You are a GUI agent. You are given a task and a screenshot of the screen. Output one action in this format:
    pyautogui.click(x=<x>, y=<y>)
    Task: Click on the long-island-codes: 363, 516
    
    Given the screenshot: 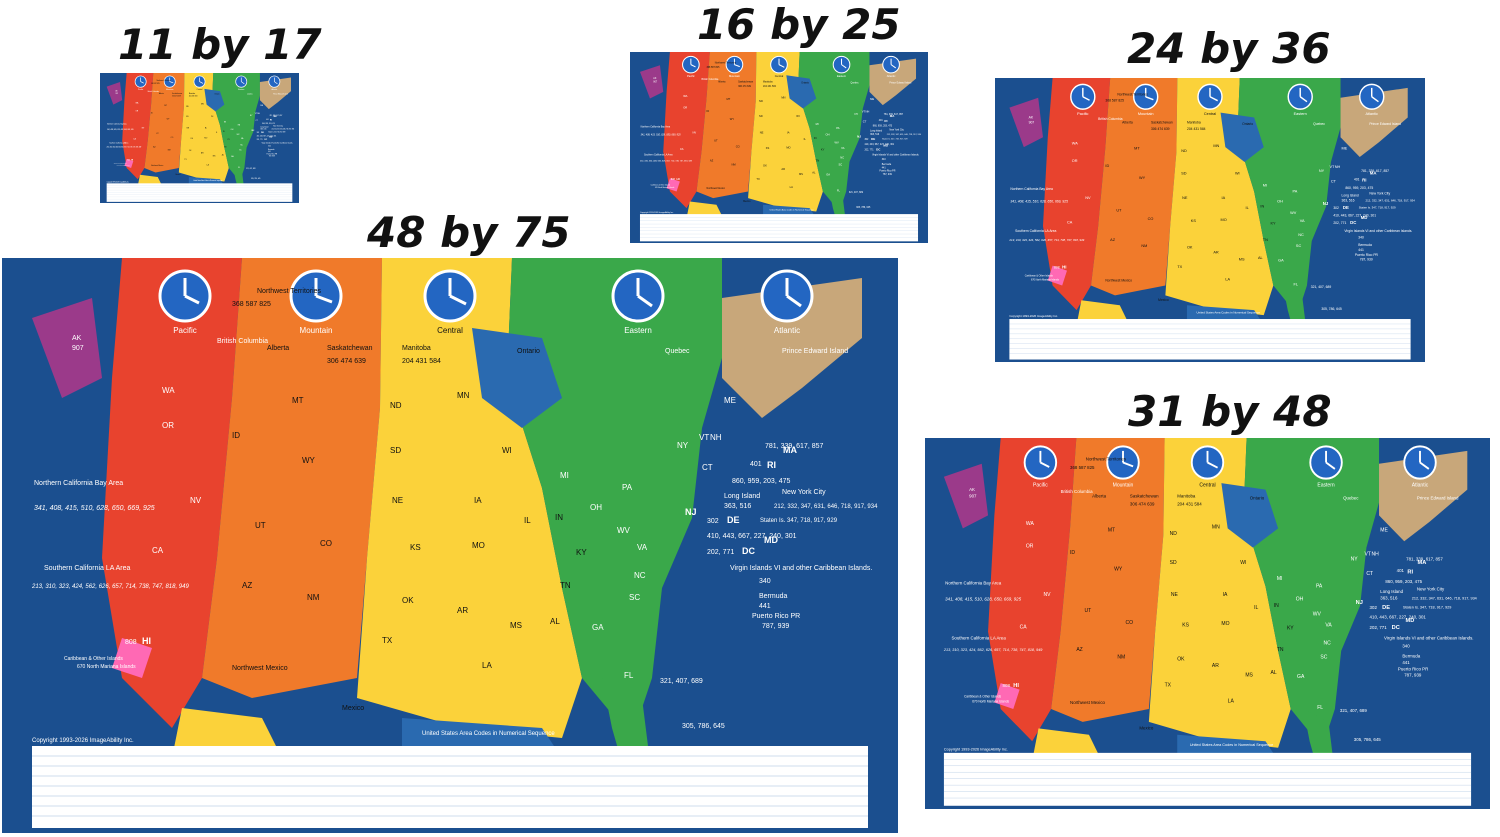 What is the action you would take?
    pyautogui.click(x=737, y=506)
    